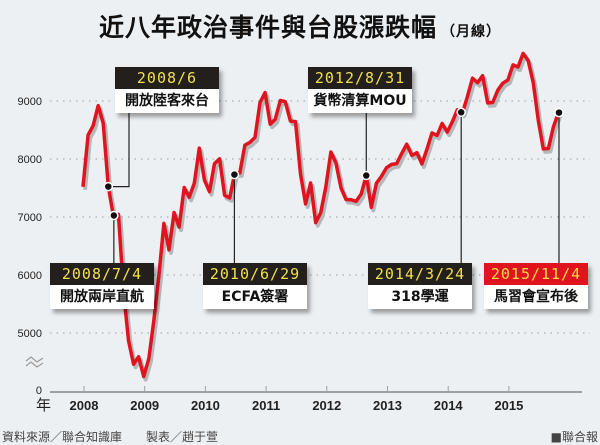  I want to click on maker-note: 製表／趙于萱, so click(182, 436).